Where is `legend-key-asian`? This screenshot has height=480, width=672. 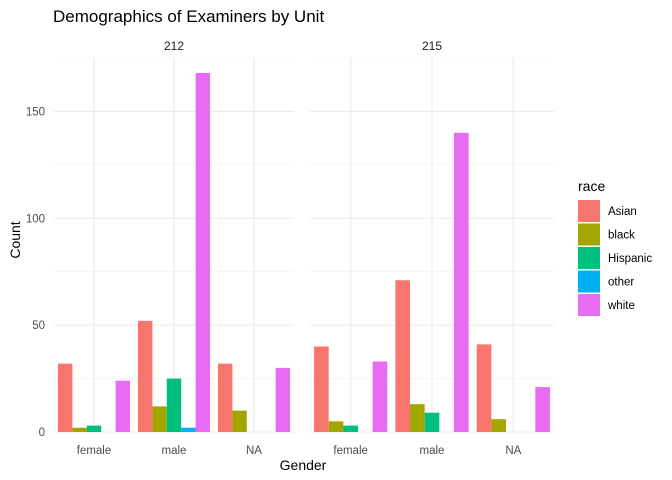
legend-key-asian is located at coordinates (589, 211).